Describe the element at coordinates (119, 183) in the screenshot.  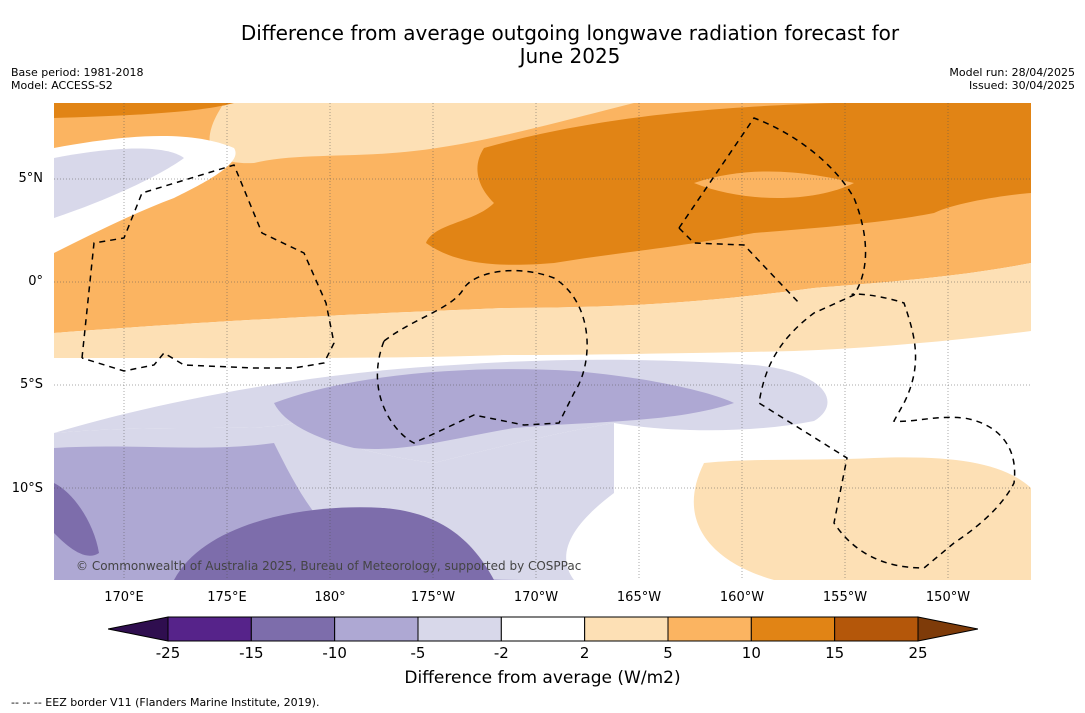
I see `band-neg2-neg5-north` at that location.